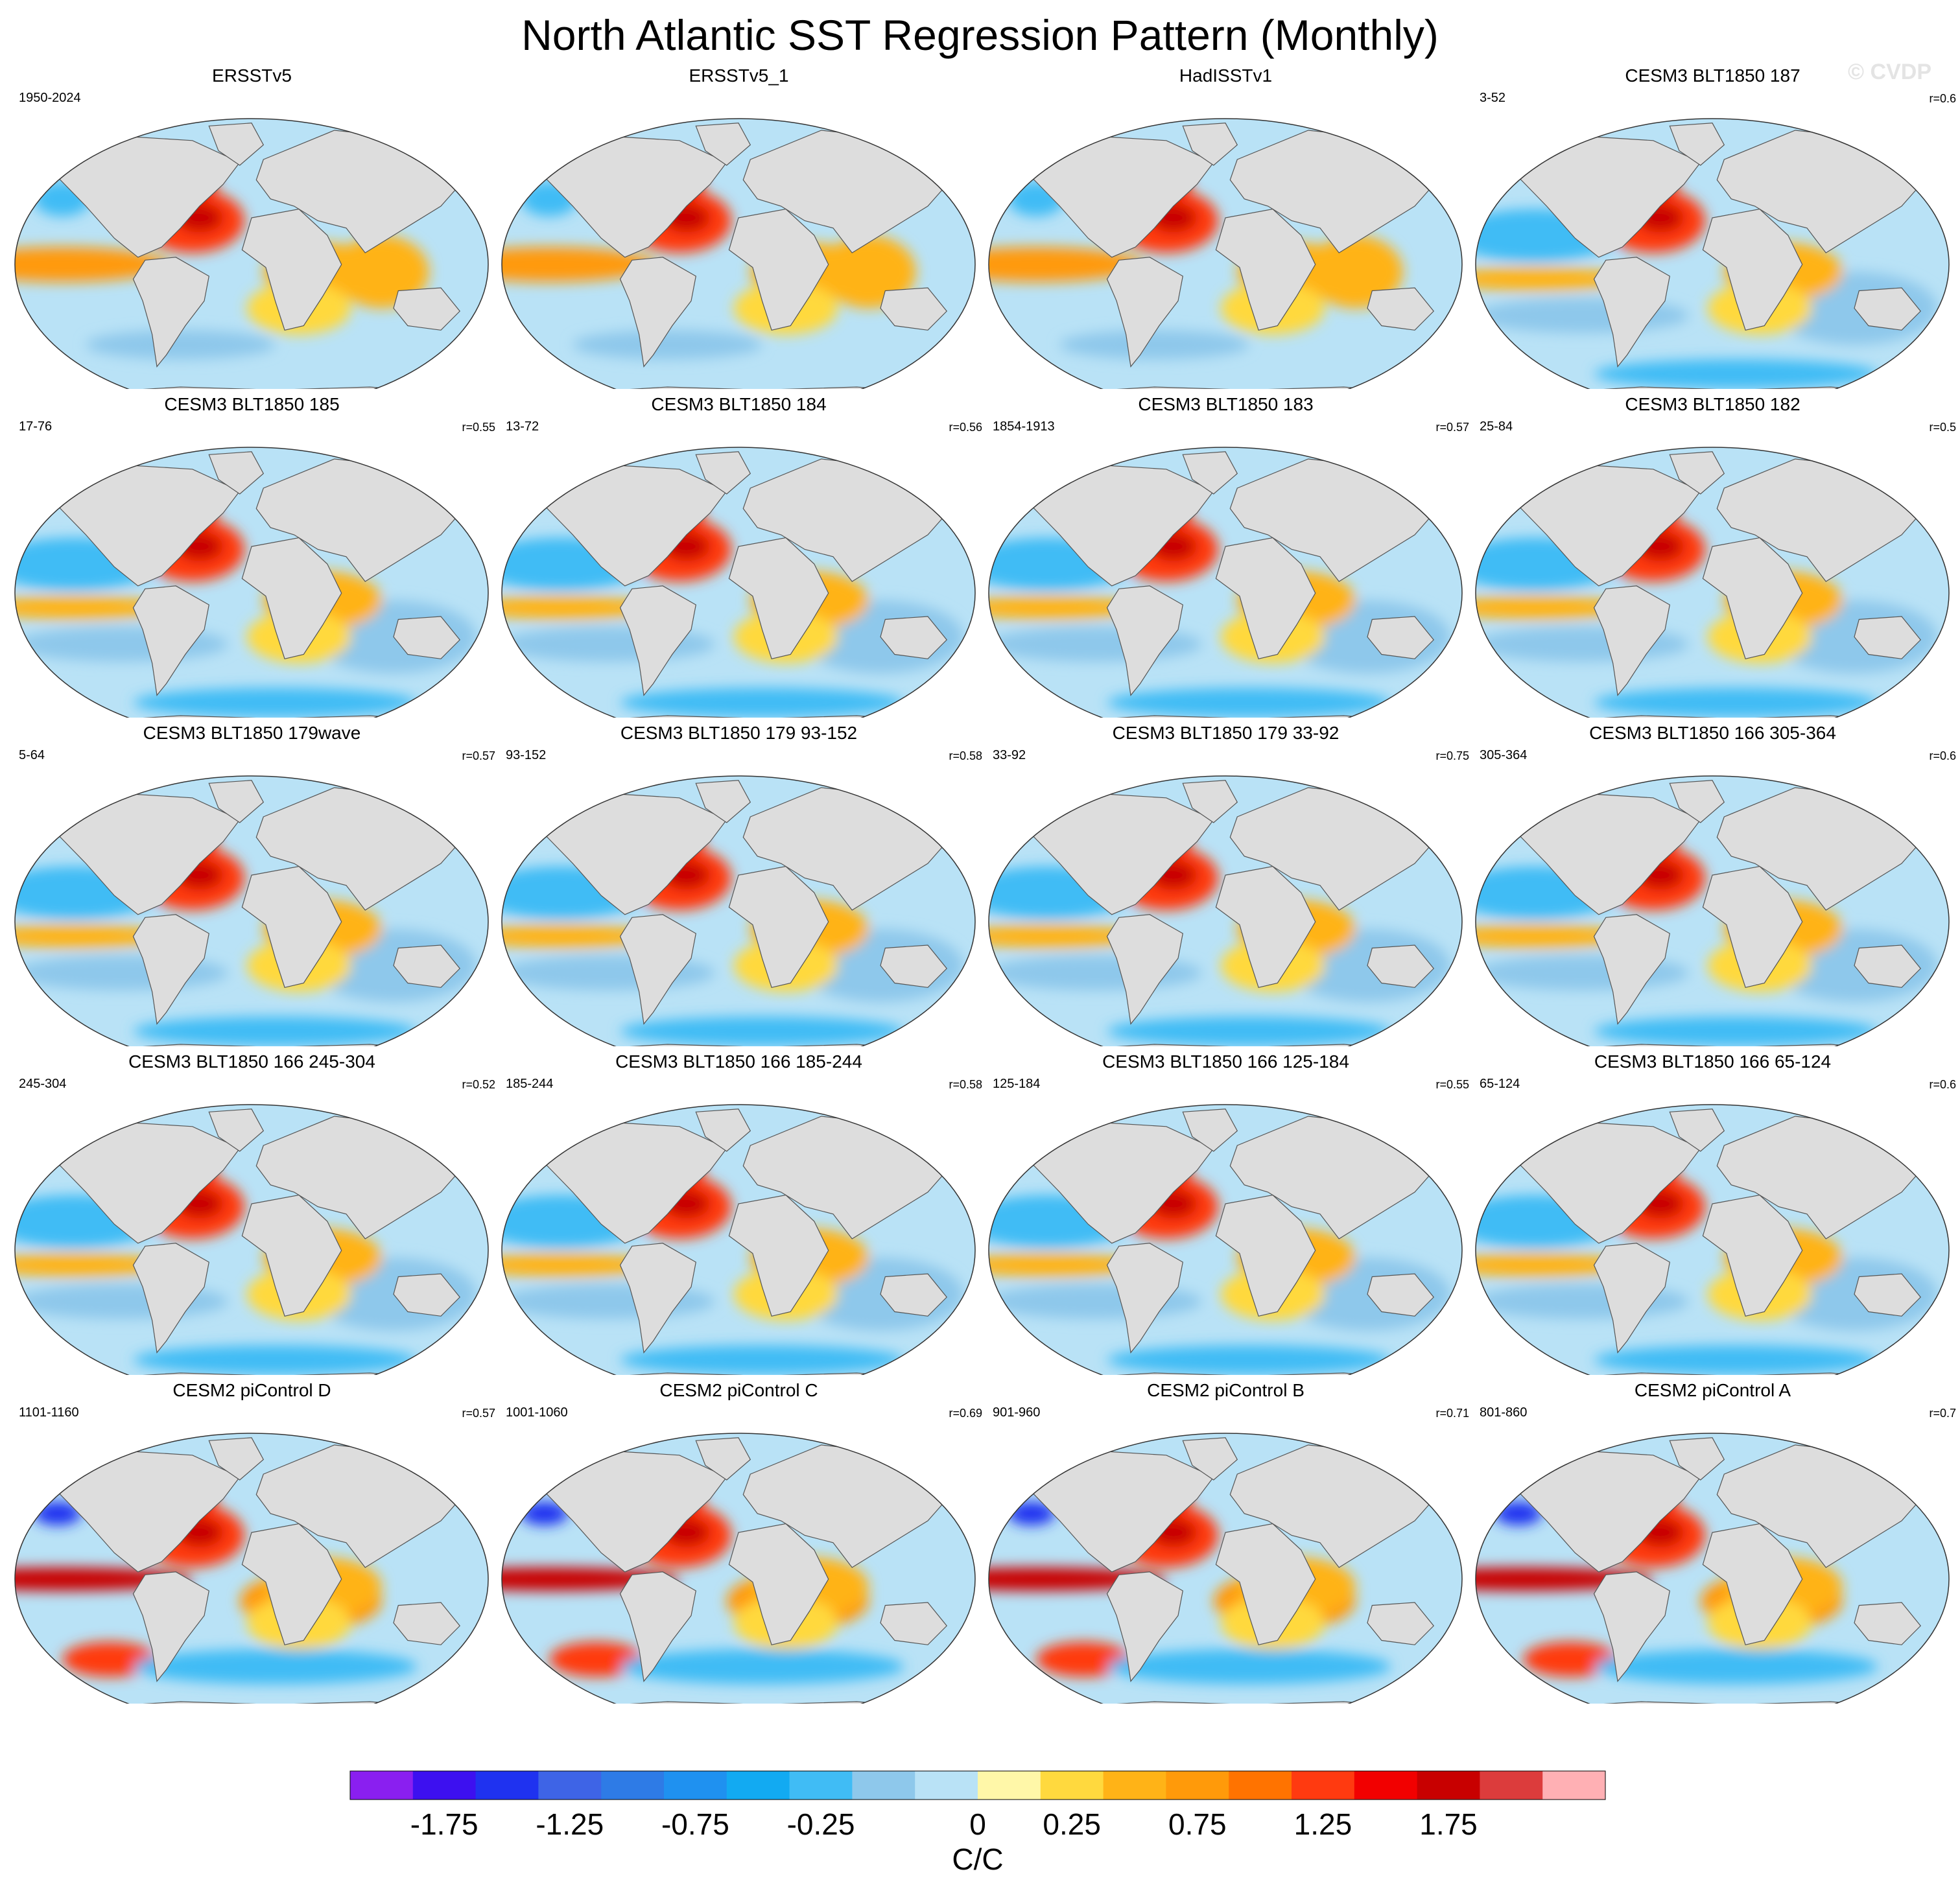 The image size is (1960, 1889). What do you see at coordinates (530, 1084) in the screenshot?
I see `panel-years: 185-244` at bounding box center [530, 1084].